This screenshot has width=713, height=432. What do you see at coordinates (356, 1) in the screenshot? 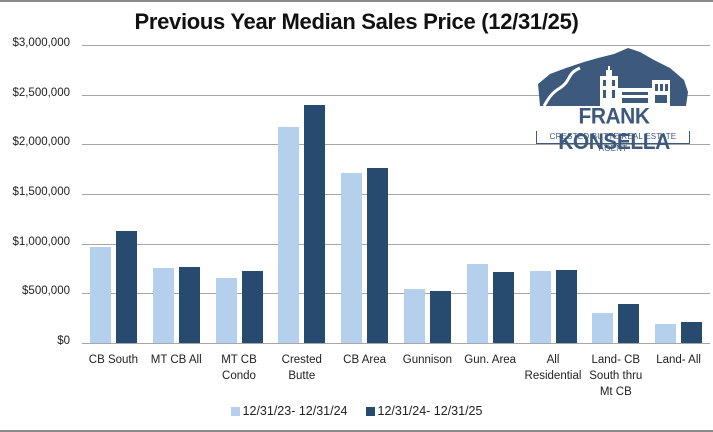
I see `frame-top-border` at bounding box center [356, 1].